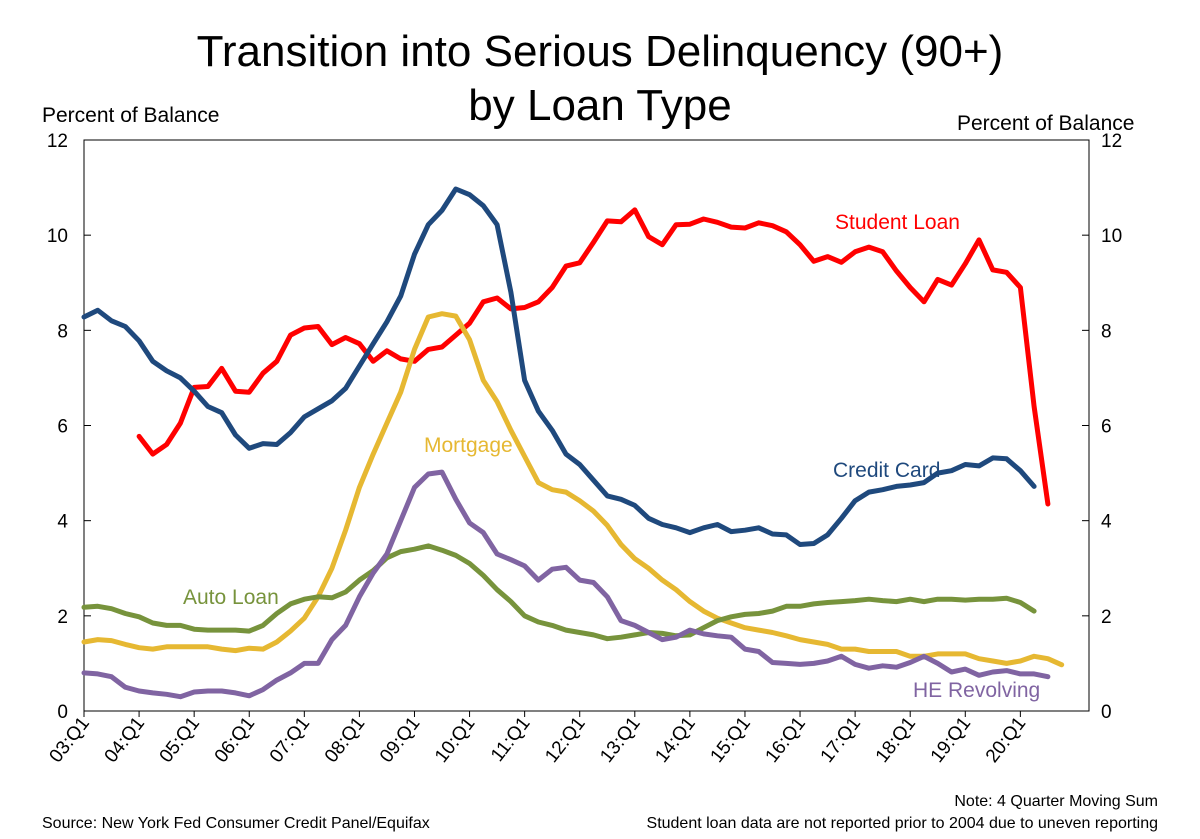 The width and height of the screenshot is (1200, 839). What do you see at coordinates (62, 331) in the screenshot?
I see `y-tick-label-left: 8` at bounding box center [62, 331].